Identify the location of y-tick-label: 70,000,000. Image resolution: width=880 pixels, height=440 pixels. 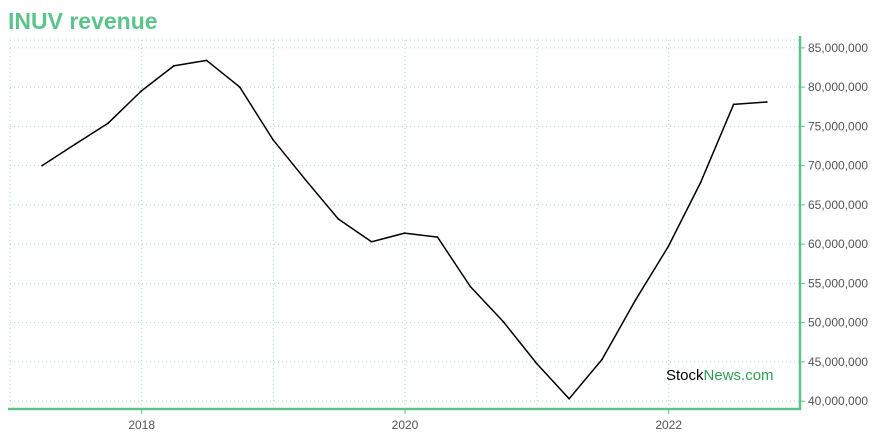
(838, 166).